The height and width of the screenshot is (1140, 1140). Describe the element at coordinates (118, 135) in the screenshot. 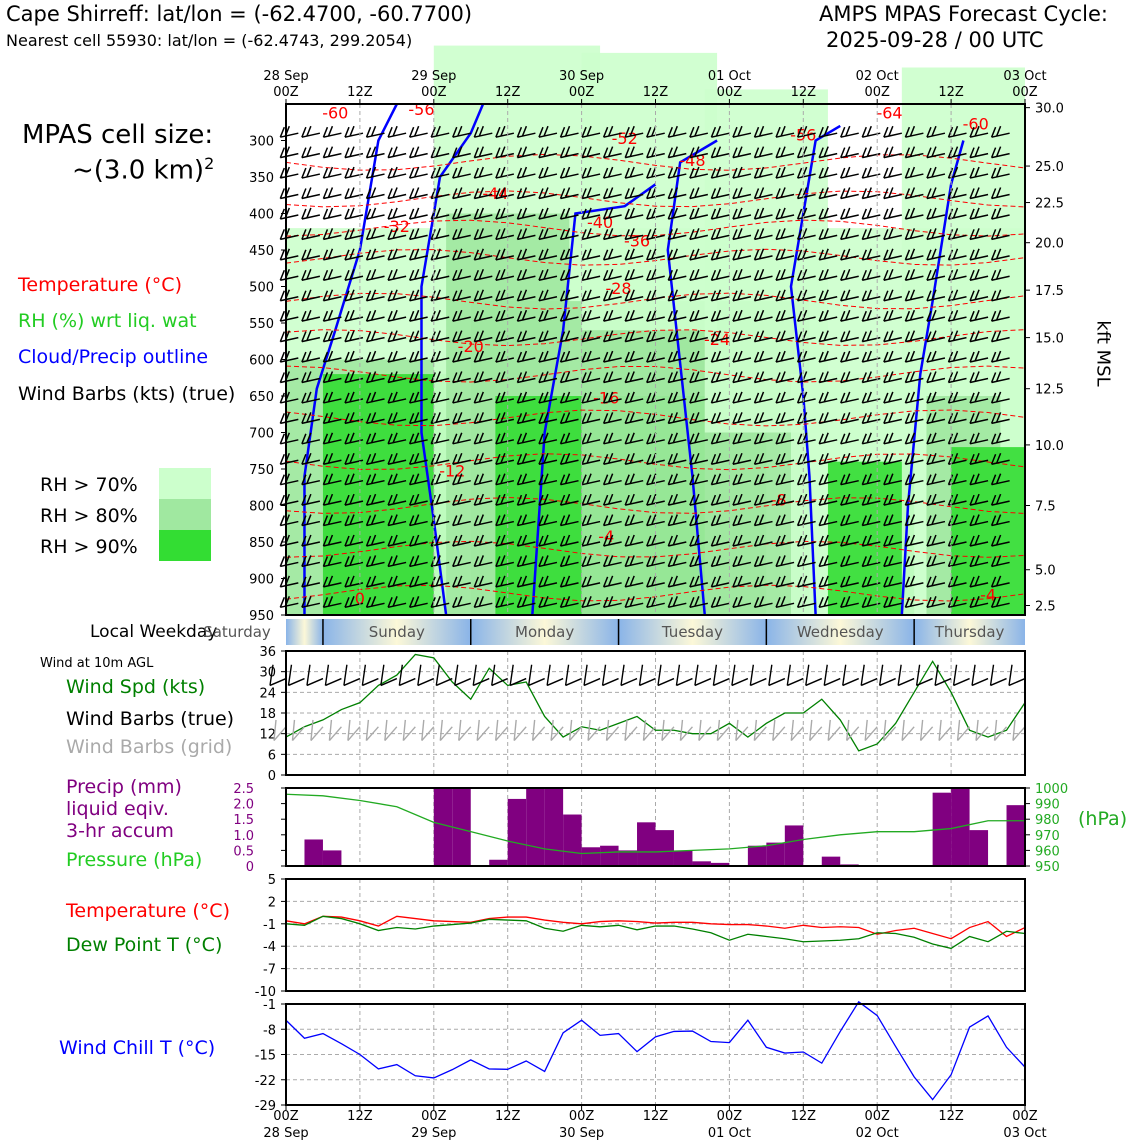

I see `cell-size-label: MPAS cell size:` at that location.